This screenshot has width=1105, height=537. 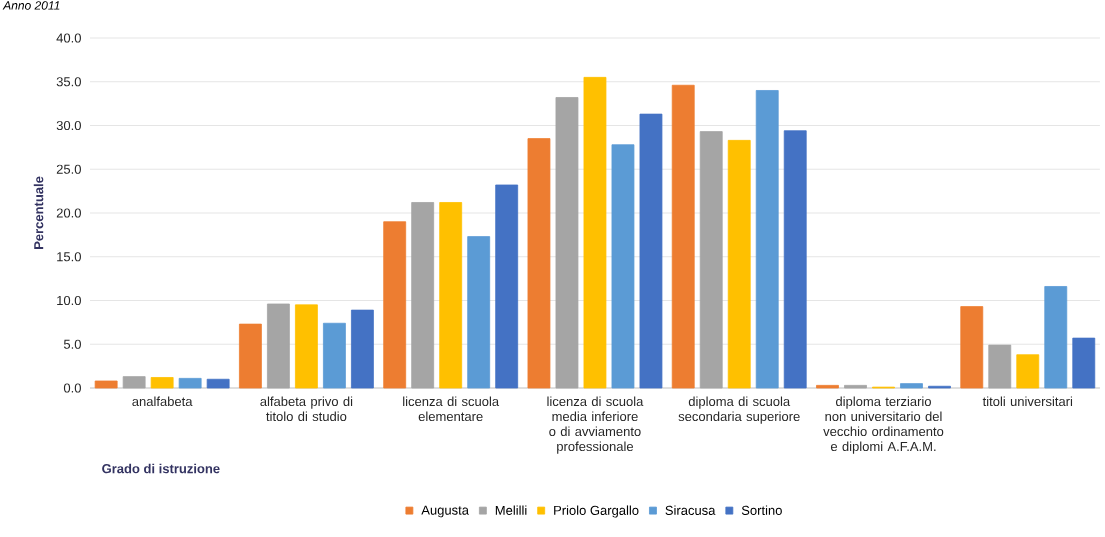 What do you see at coordinates (68, 169) in the screenshot?
I see `y-tick-label: 25.0` at bounding box center [68, 169].